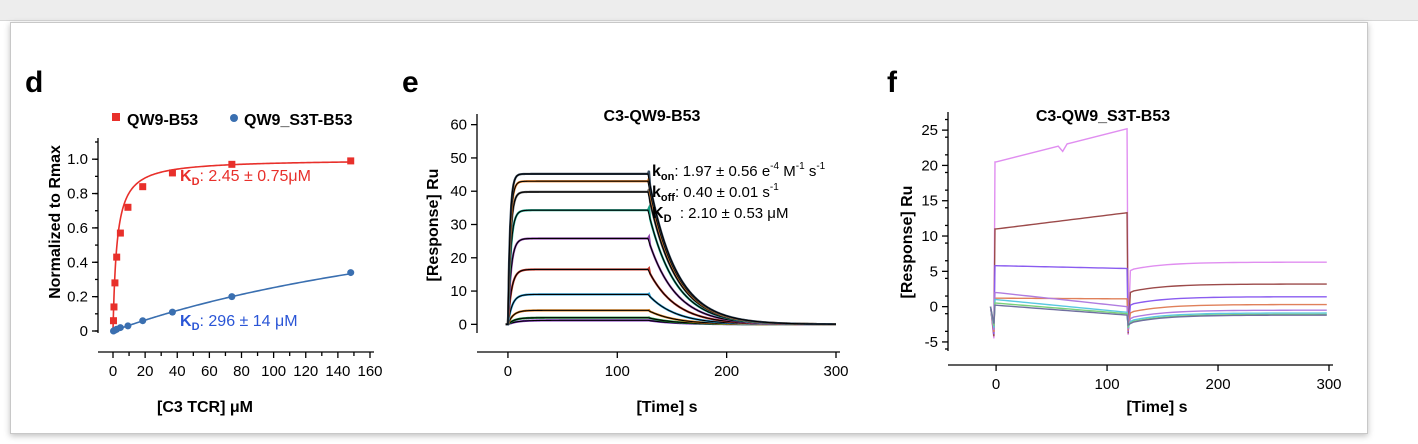 This screenshot has width=1418, height=444. Describe the element at coordinates (458, 191) in the screenshot. I see `y-tick-label-e: 40` at that location.